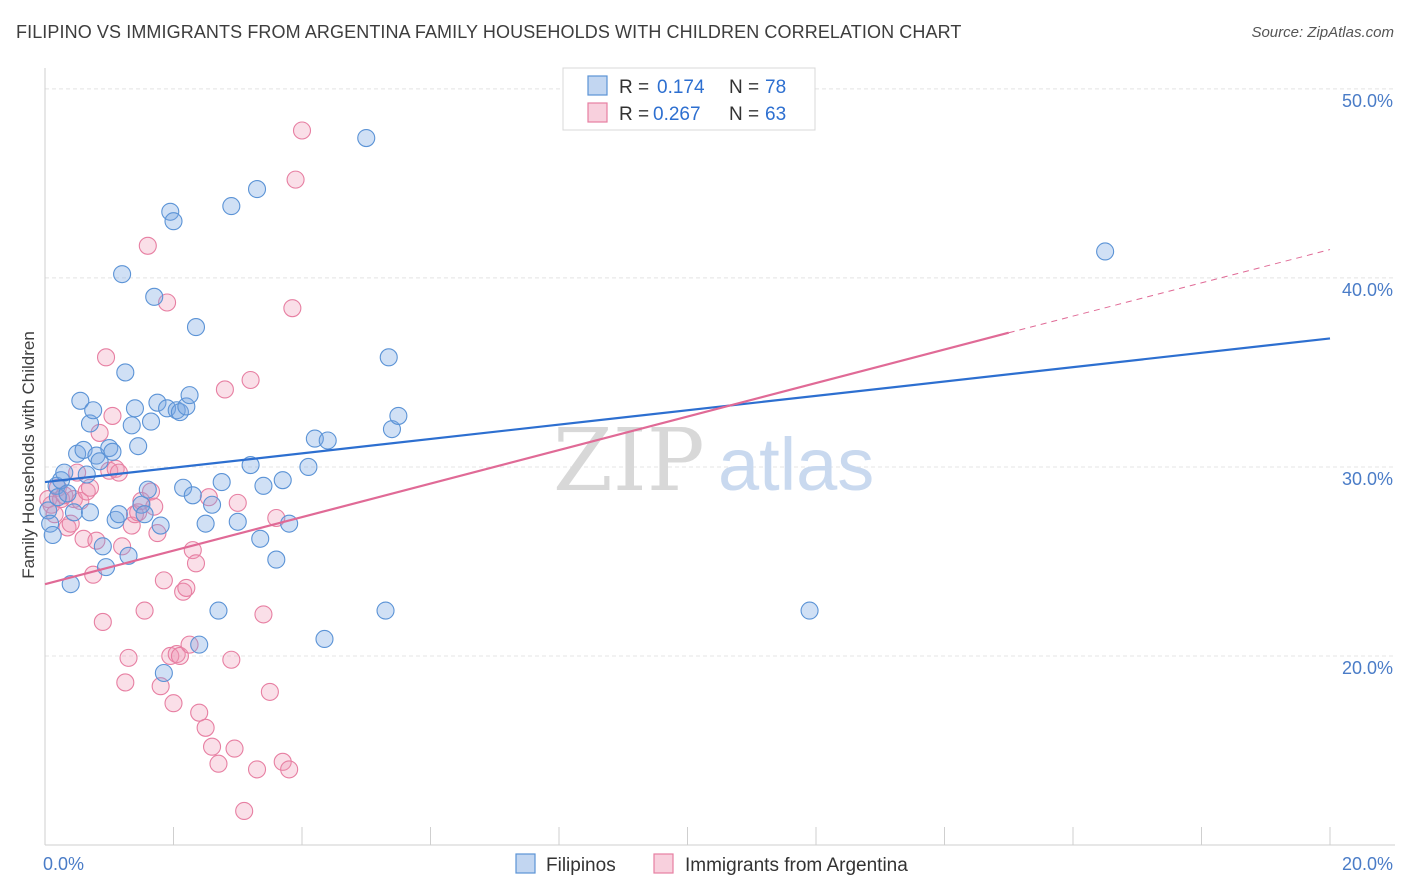 Image resolution: width=1406 pixels, height=892 pixels. What do you see at coordinates (1169, 291) in the screenshot?
I see `argentina-trend-extension` at bounding box center [1169, 291].